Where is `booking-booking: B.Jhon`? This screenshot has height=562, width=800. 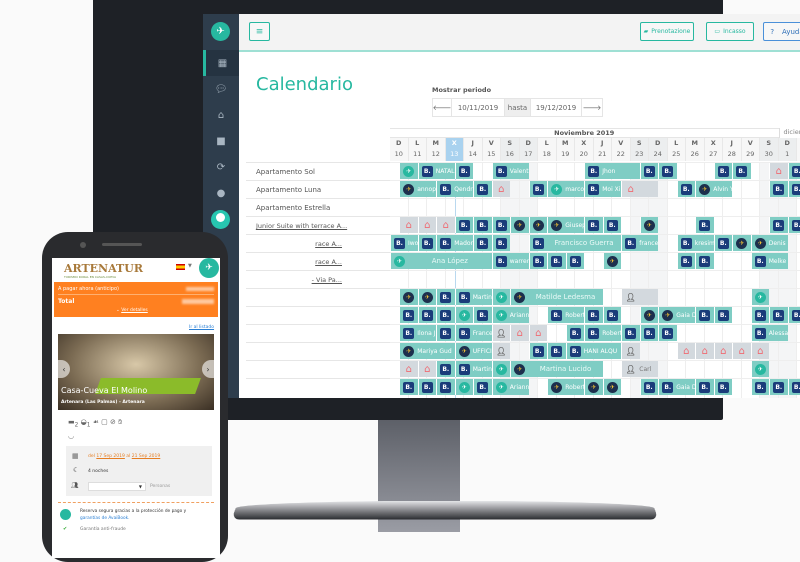 booking-booking: B.Jhon is located at coordinates (612, 171).